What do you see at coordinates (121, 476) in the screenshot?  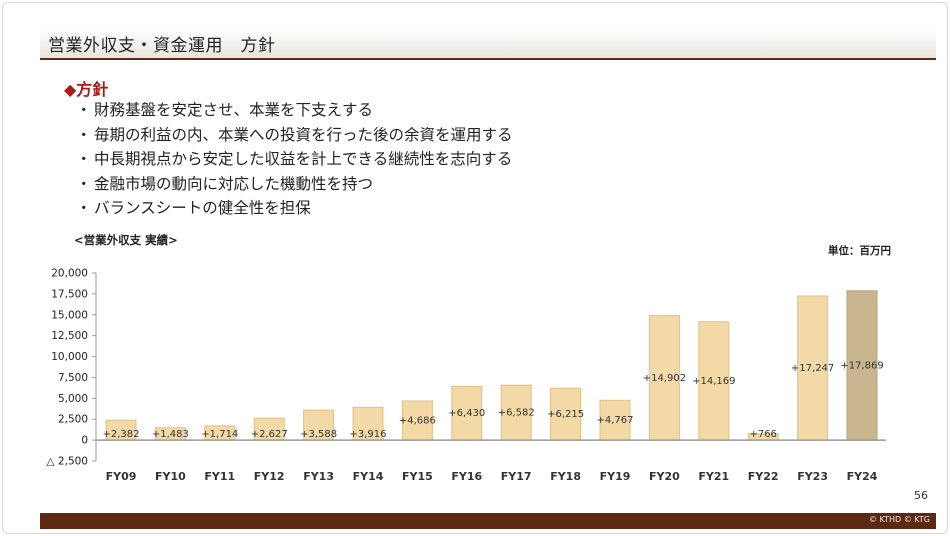 I see `x-tick-label: FY09` at bounding box center [121, 476].